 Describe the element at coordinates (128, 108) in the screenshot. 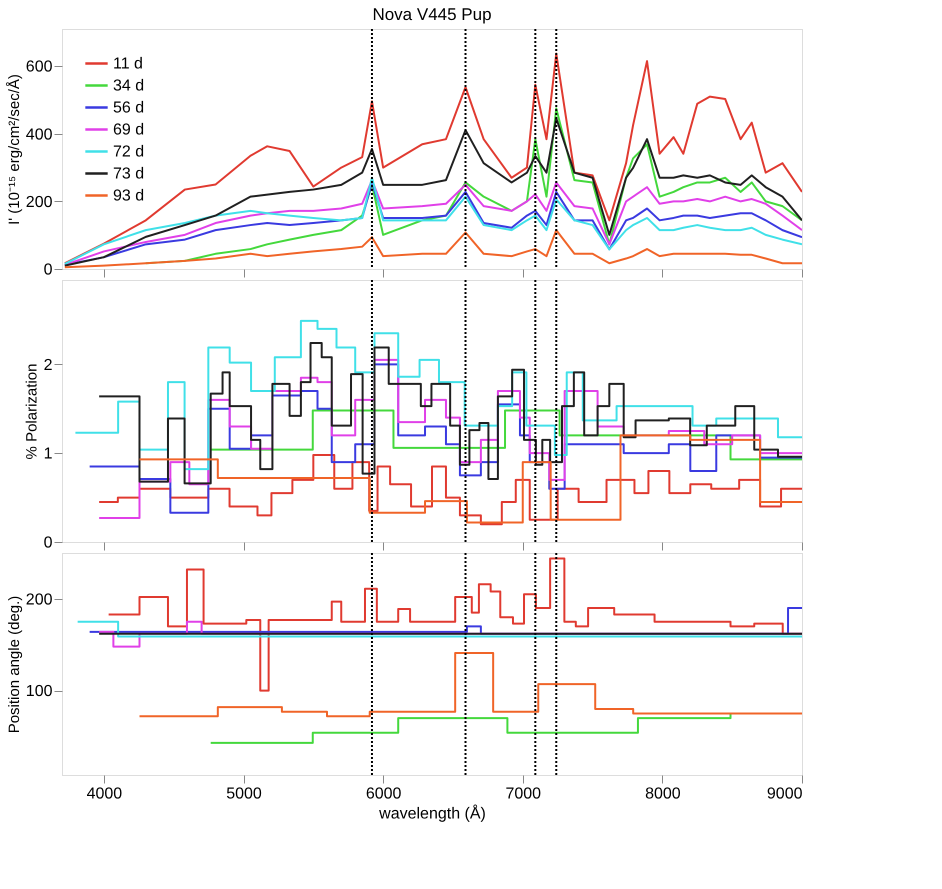

I see `legend-label: 56 d` at that location.